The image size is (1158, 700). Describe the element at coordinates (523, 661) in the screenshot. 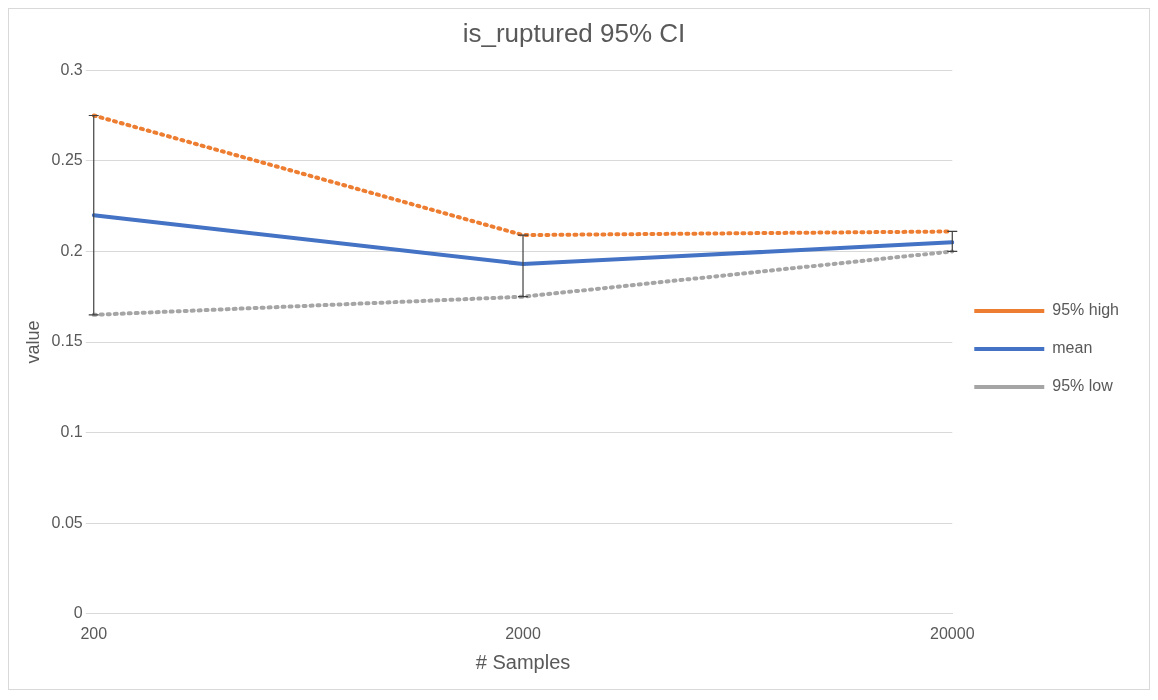

I see `x-axis-title: # Samples` at that location.